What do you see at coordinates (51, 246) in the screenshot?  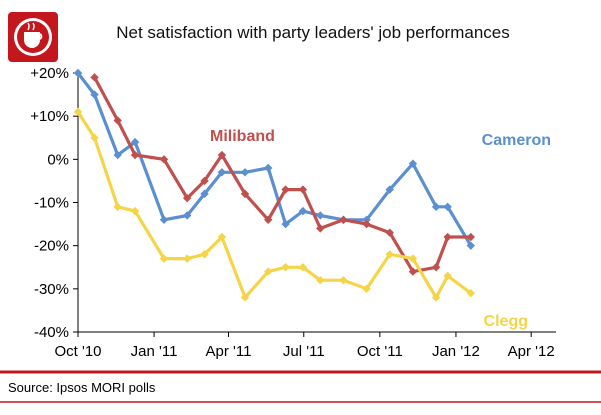 I see `y-tick-label: -20%` at bounding box center [51, 246].